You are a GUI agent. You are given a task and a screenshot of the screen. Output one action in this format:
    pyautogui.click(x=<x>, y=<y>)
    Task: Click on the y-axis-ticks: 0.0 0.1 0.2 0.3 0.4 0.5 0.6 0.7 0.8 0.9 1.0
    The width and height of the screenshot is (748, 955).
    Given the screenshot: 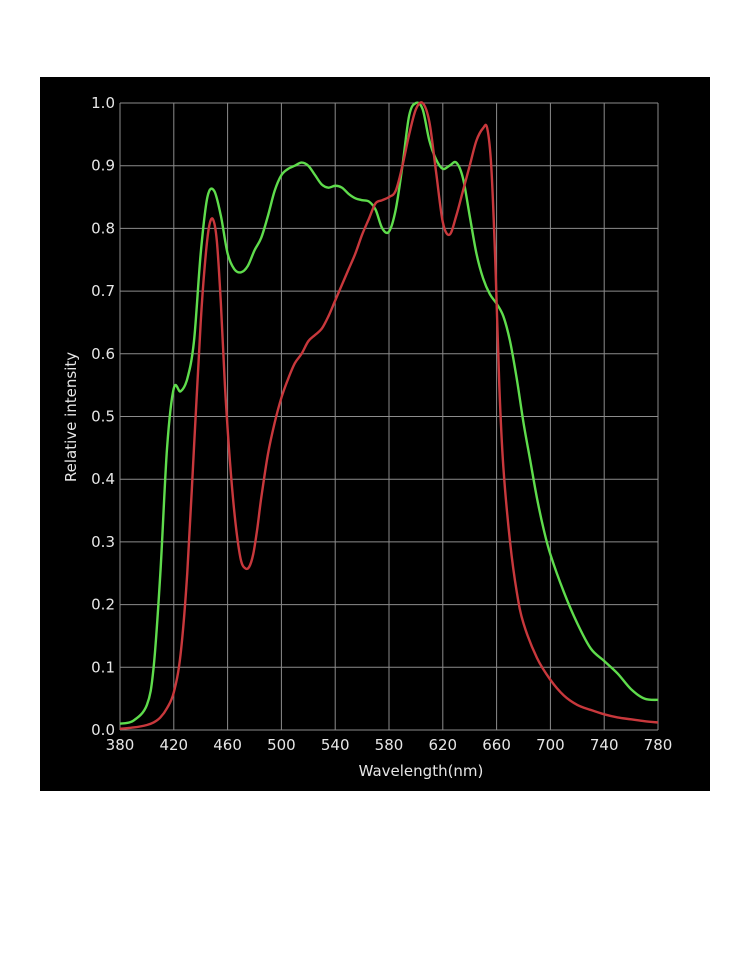 What is the action you would take?
    pyautogui.click(x=103, y=416)
    